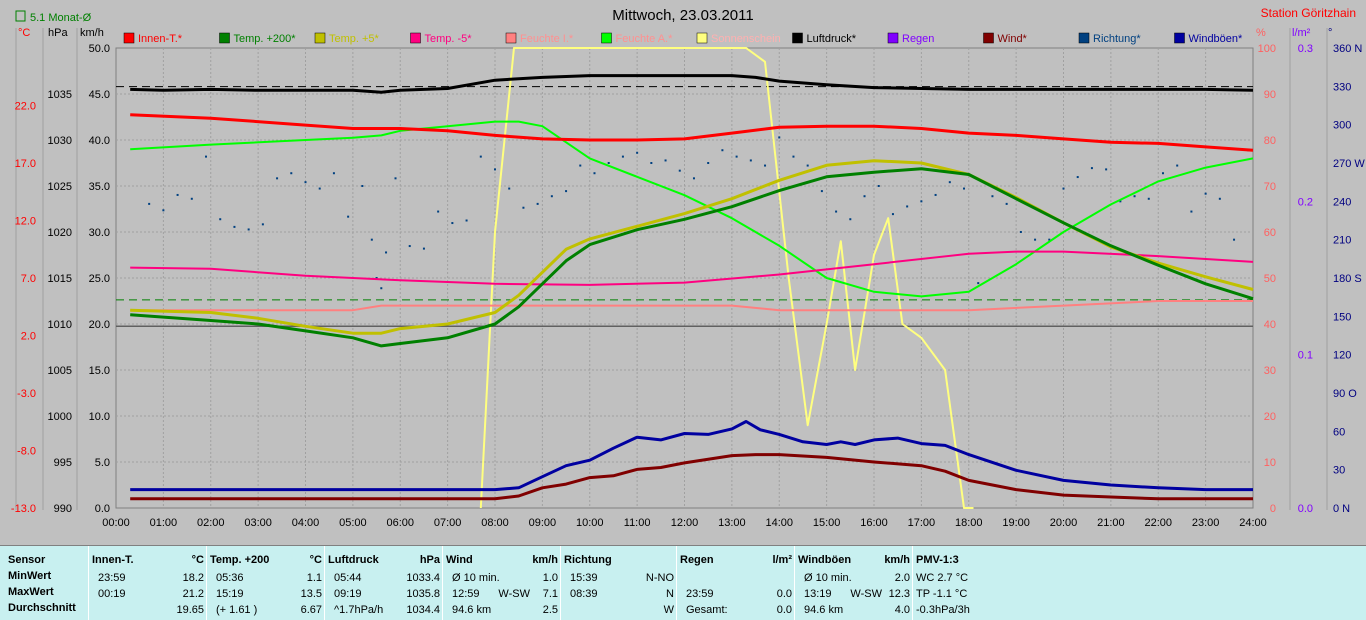 Image resolution: width=1366 pixels, height=620 pixels. What do you see at coordinates (1253, 523) in the screenshot?
I see `x-tick-label: 24:00` at bounding box center [1253, 523].